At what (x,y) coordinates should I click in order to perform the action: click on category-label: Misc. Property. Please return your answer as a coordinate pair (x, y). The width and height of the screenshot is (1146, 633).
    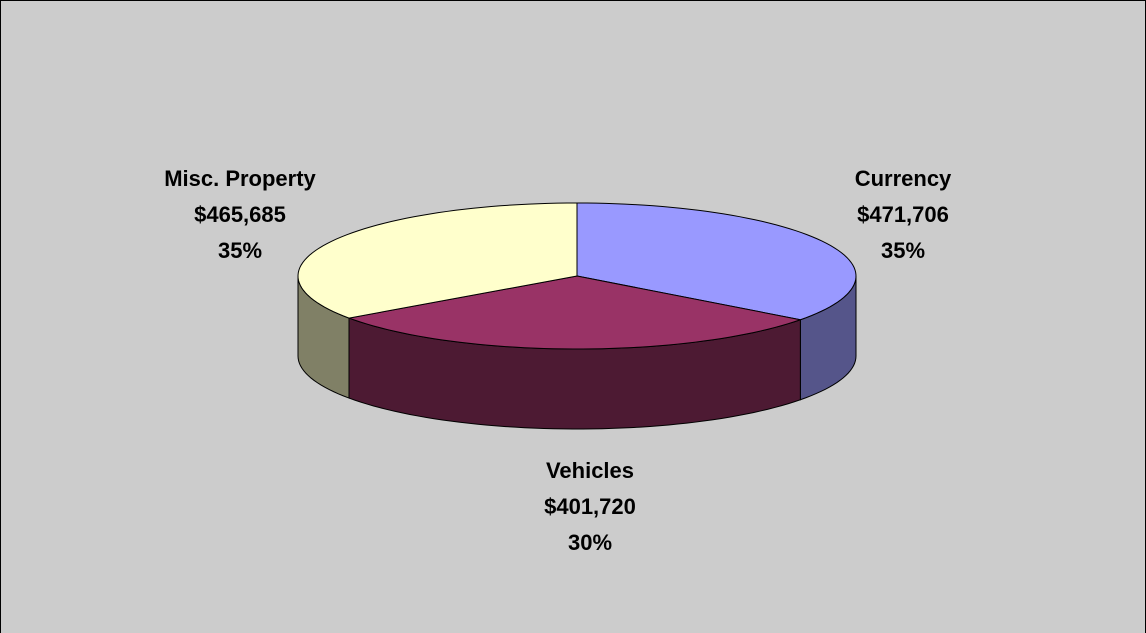
    Looking at the image, I should click on (240, 178).